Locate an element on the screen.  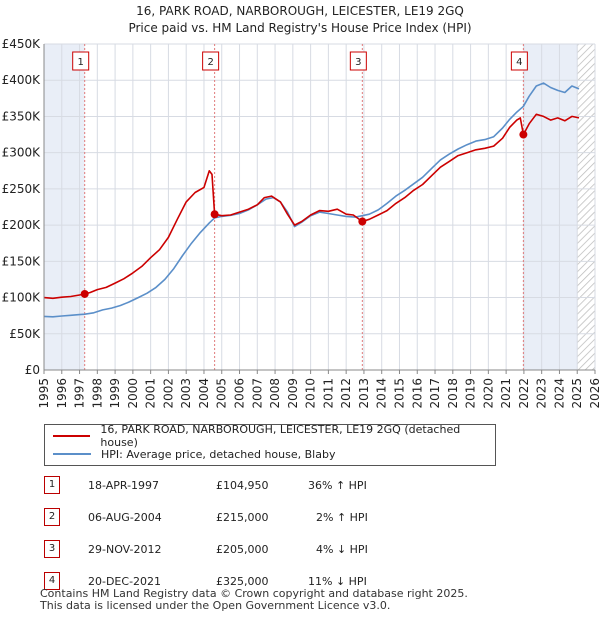
x-tick-label: 2015 is located at coordinates (399, 393).